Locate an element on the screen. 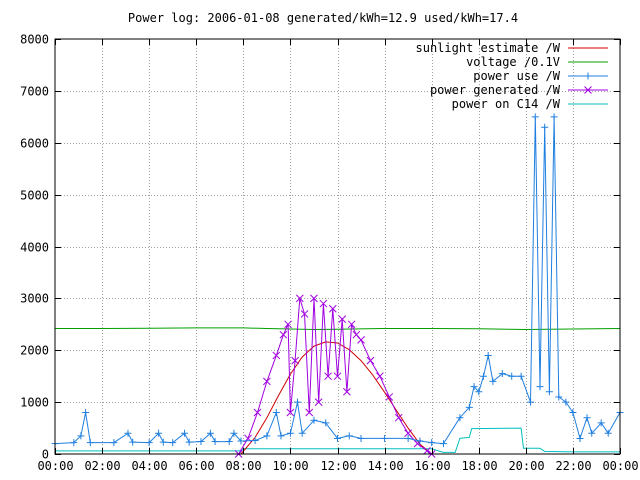  legend-entry: power generated /W is located at coordinates (519, 90).